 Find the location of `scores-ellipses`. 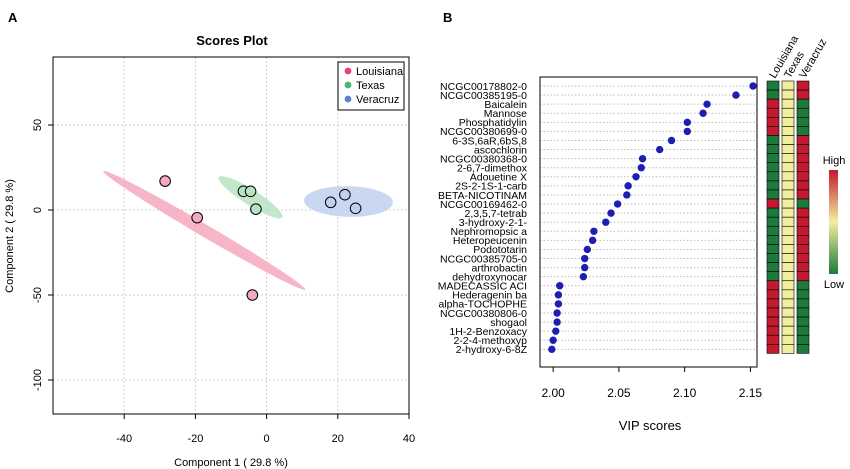

scores-ellipses is located at coordinates (248, 230).